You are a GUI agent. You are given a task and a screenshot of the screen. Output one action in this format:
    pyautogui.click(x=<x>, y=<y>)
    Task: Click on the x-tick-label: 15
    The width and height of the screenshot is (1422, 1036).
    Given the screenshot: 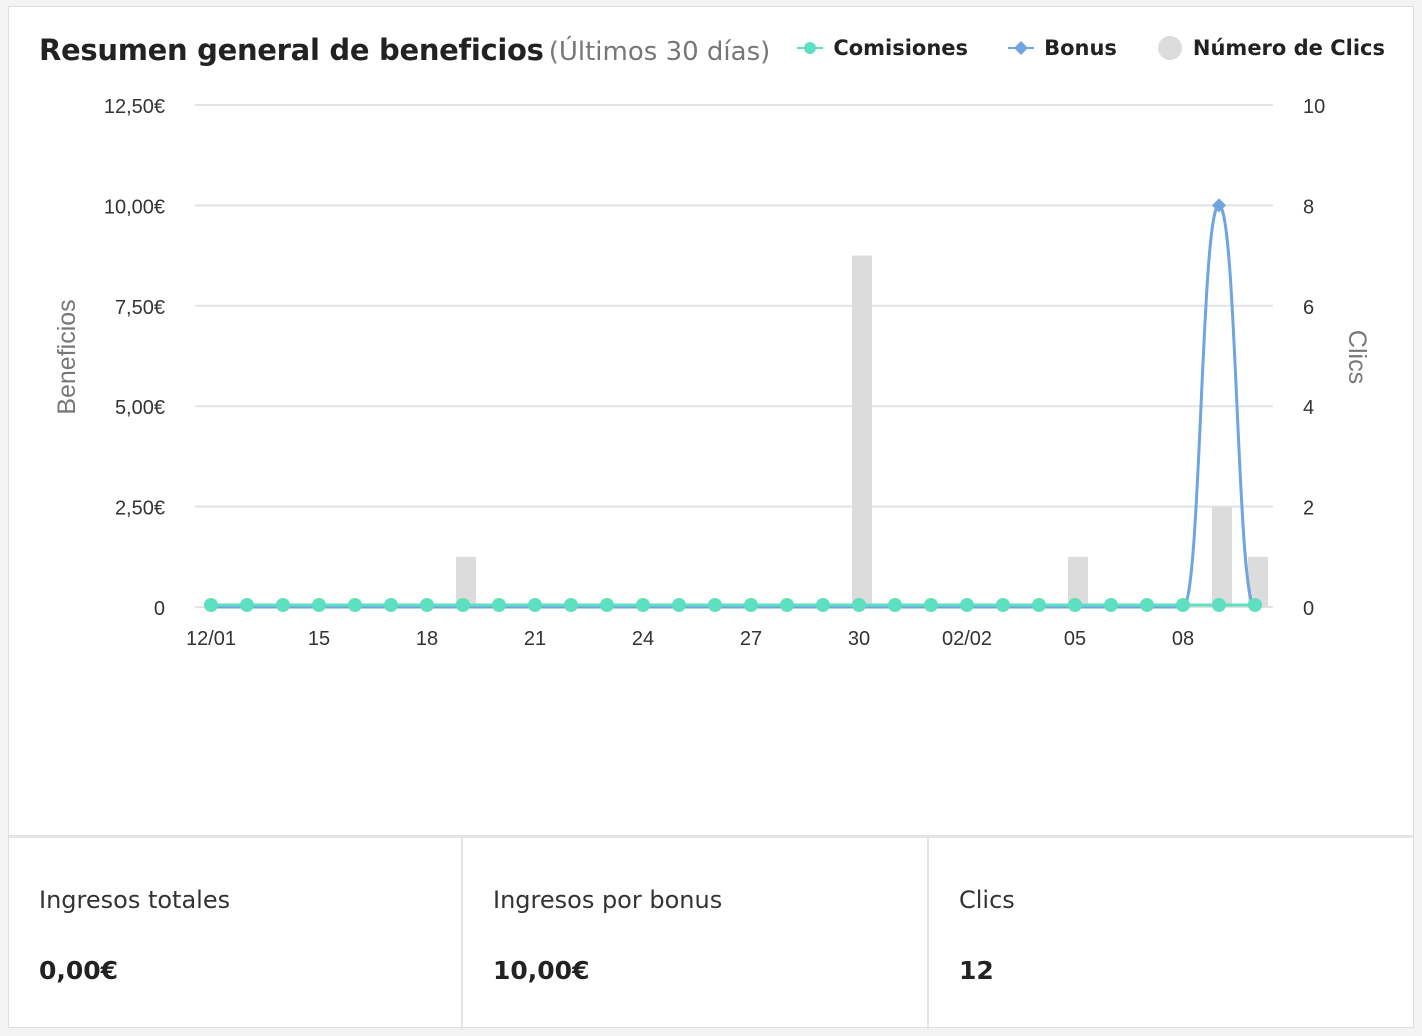 What is the action you would take?
    pyautogui.click(x=319, y=639)
    